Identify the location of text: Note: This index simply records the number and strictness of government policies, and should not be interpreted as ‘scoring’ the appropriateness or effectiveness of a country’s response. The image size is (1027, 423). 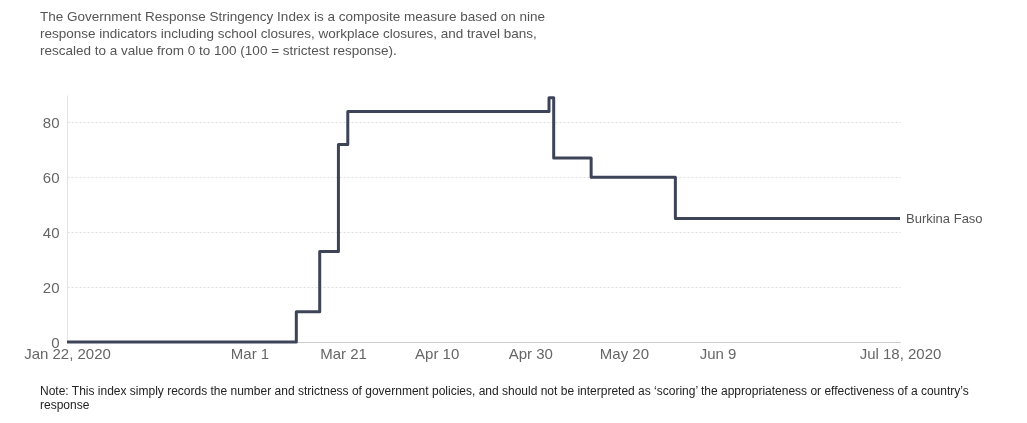
(505, 398).